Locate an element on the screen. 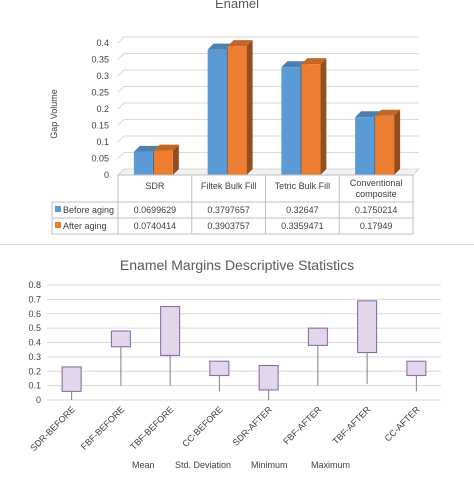 The height and width of the screenshot is (480, 474). x-tick-label: FBF-AFTER is located at coordinates (302, 425).